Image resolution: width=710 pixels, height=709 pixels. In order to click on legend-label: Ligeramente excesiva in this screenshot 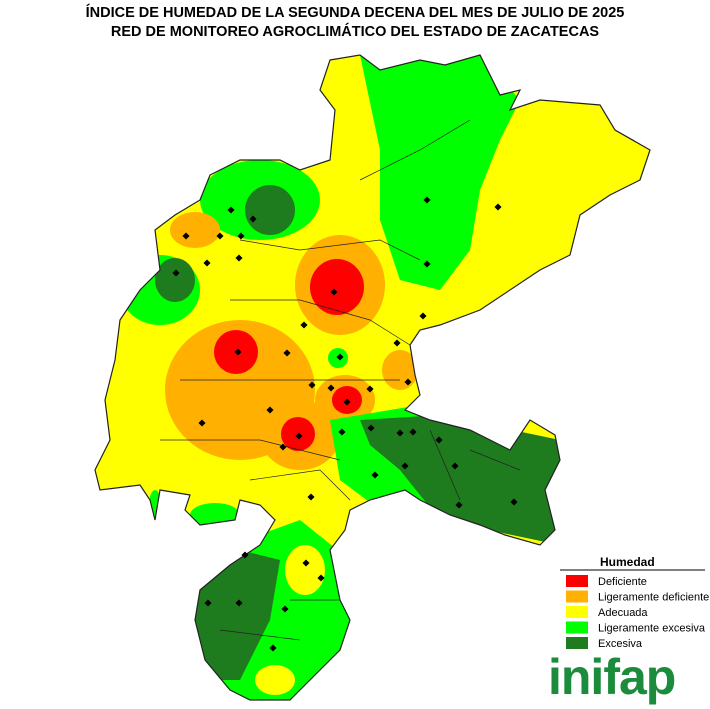, I will do `click(652, 628)`.